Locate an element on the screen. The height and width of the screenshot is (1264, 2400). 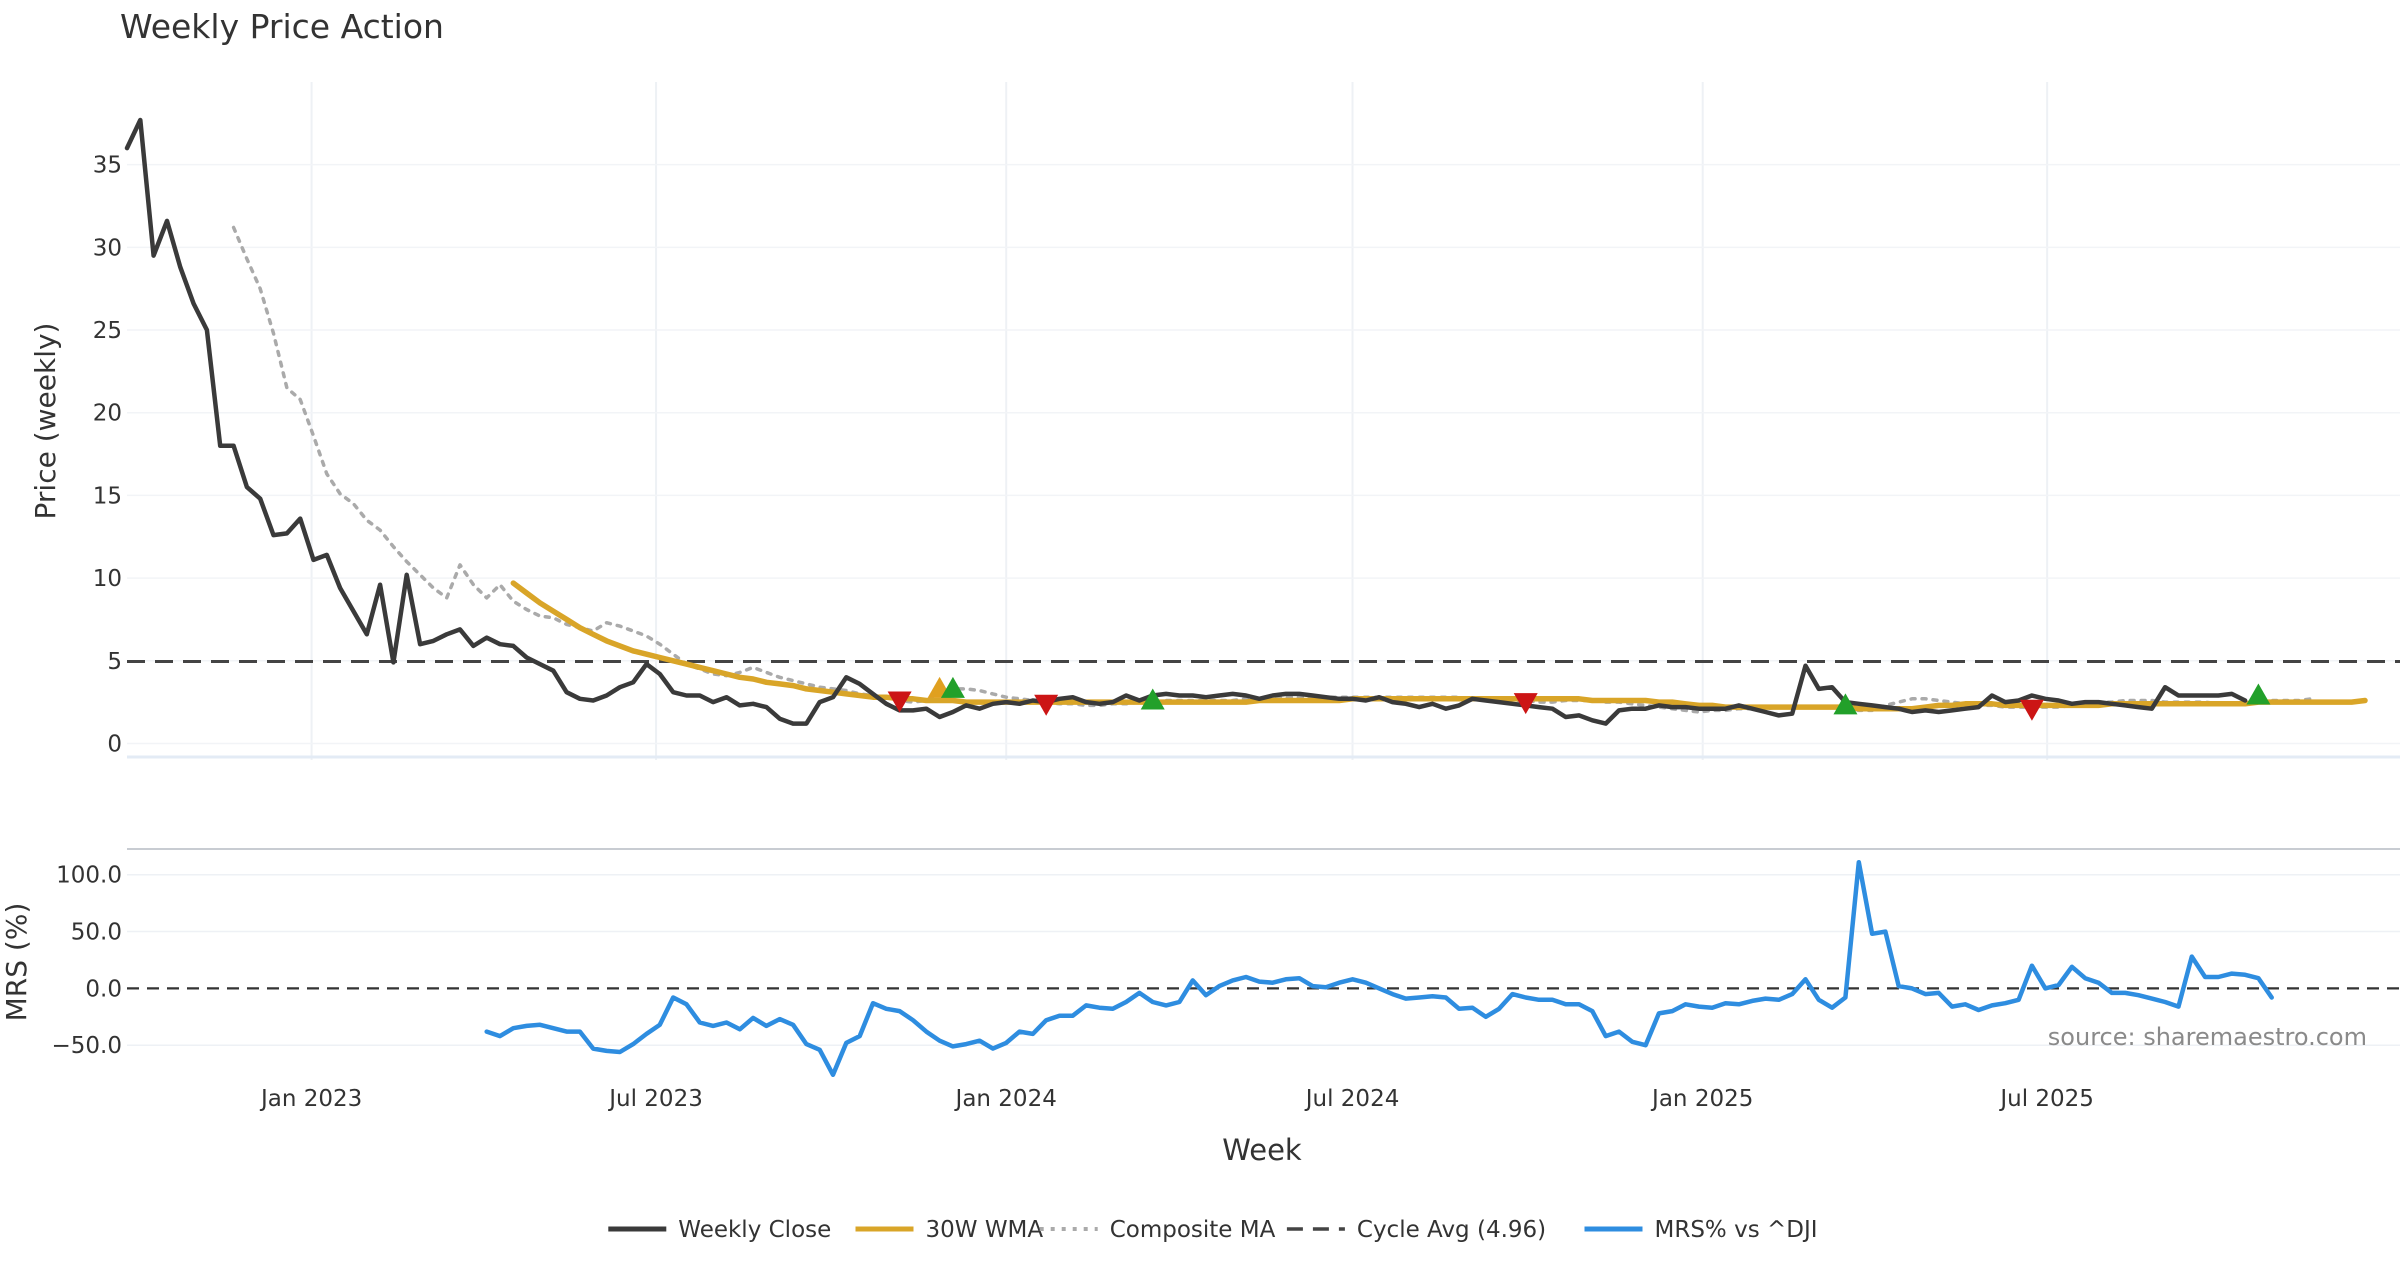
legend-label-composite-ma: Composite MA is located at coordinates (1193, 1230).